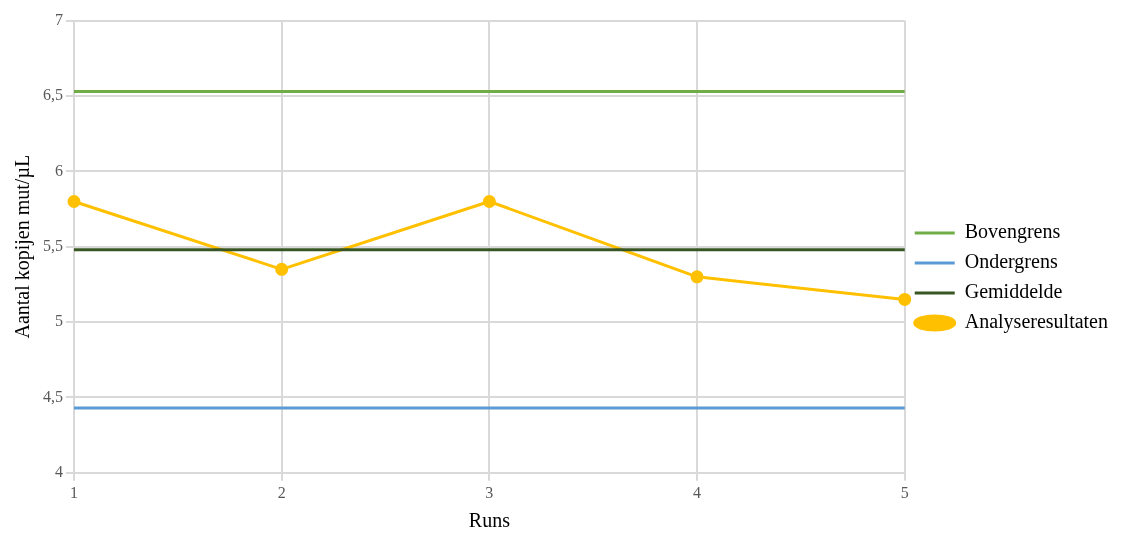 Image resolution: width=1137 pixels, height=550 pixels. What do you see at coordinates (281, 492) in the screenshot?
I see `x-tick-label: 2` at bounding box center [281, 492].